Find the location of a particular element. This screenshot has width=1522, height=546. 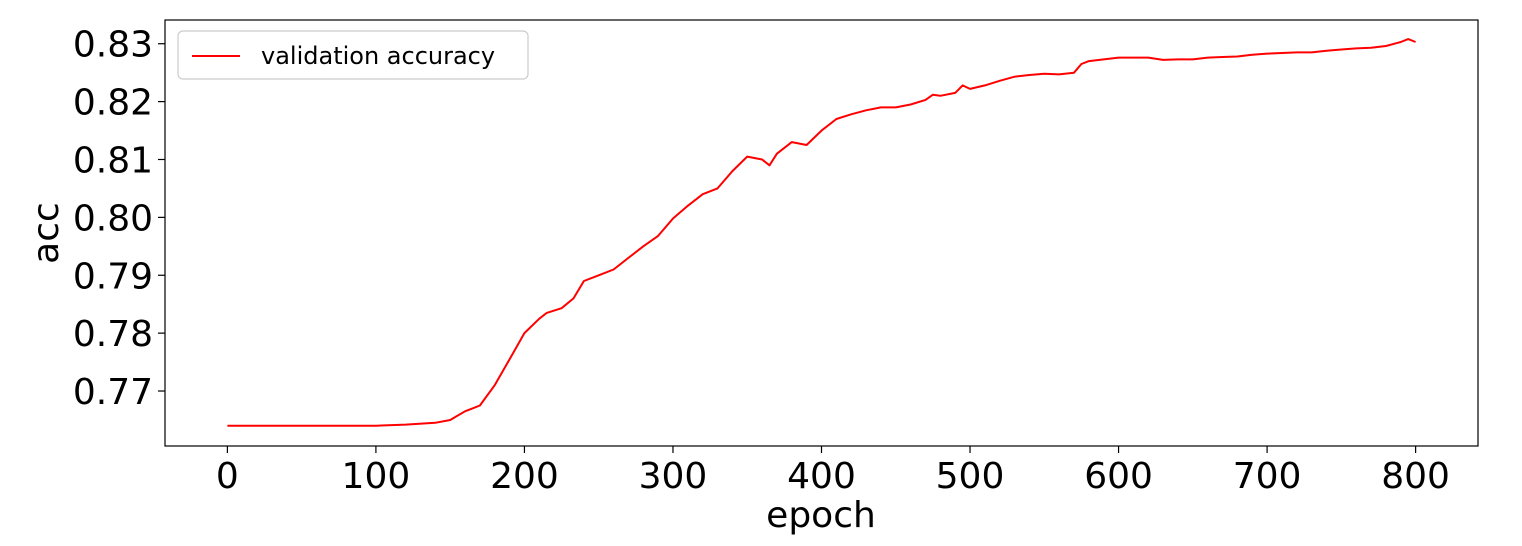

y-tick-label: 0.79 is located at coordinates (113, 276).